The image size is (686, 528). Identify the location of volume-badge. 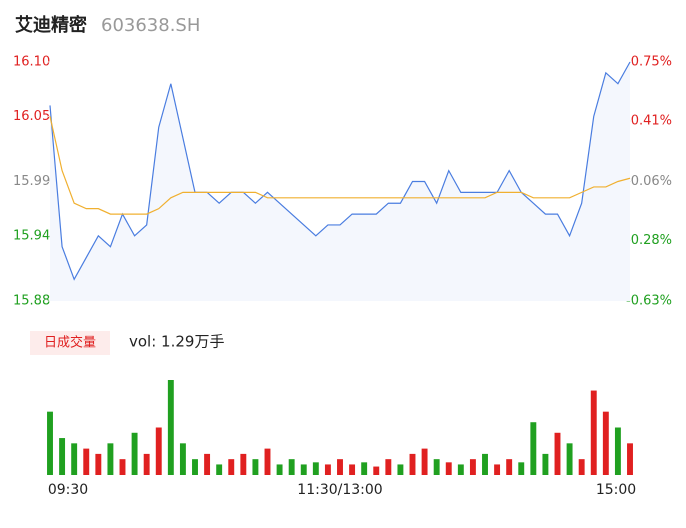
(70, 343).